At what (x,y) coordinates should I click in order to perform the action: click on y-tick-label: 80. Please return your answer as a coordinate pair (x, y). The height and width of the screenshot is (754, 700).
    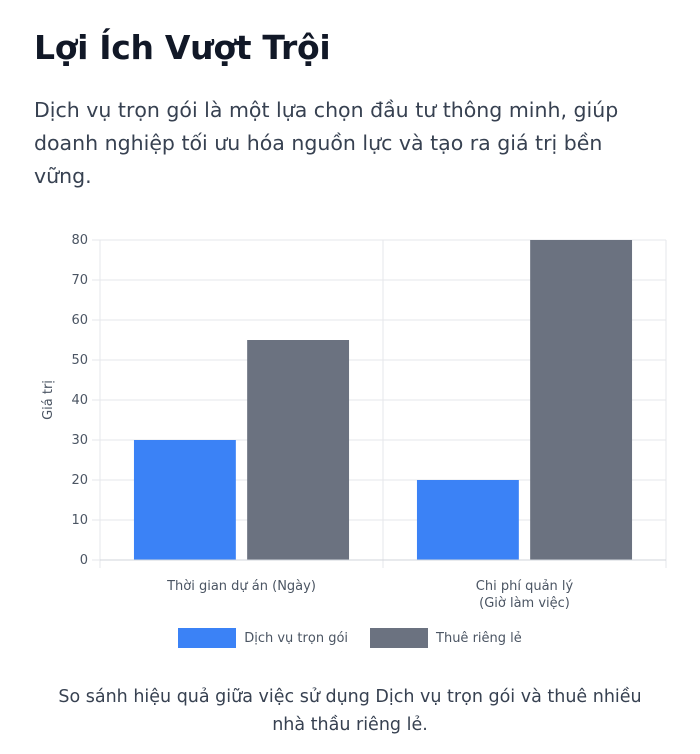
    Looking at the image, I should click on (79, 240).